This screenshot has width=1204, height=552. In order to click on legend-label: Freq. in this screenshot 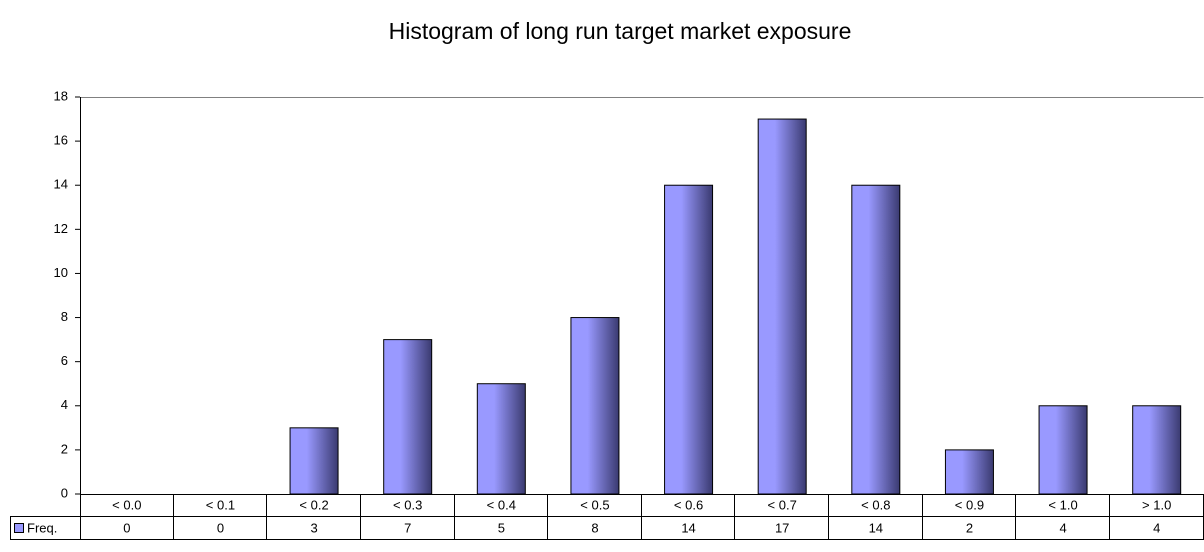, I will do `click(42, 527)`.